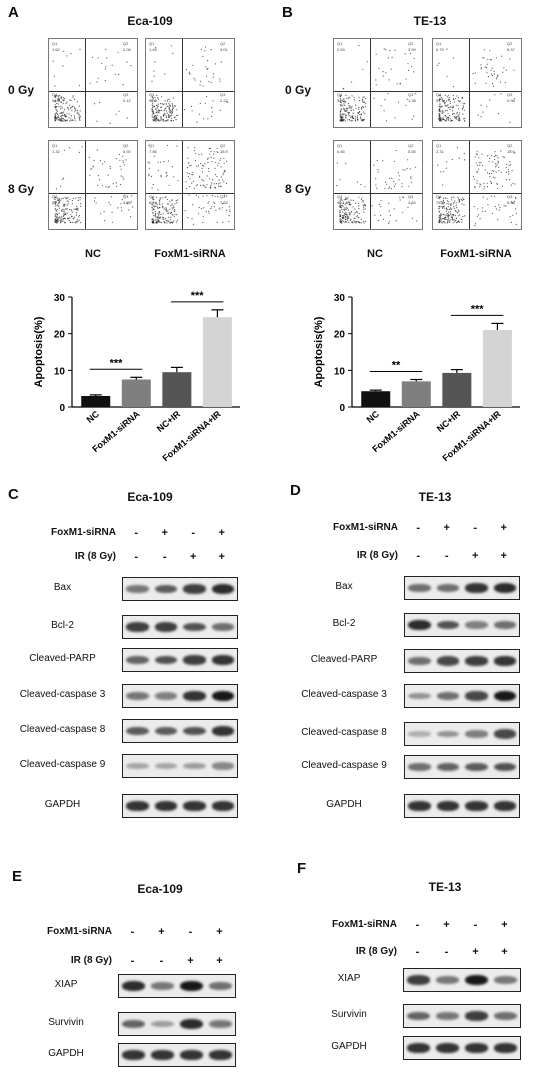 Image resolution: width=543 pixels, height=1075 pixels. I want to click on protein-label: Bcl-2, so click(344, 623).